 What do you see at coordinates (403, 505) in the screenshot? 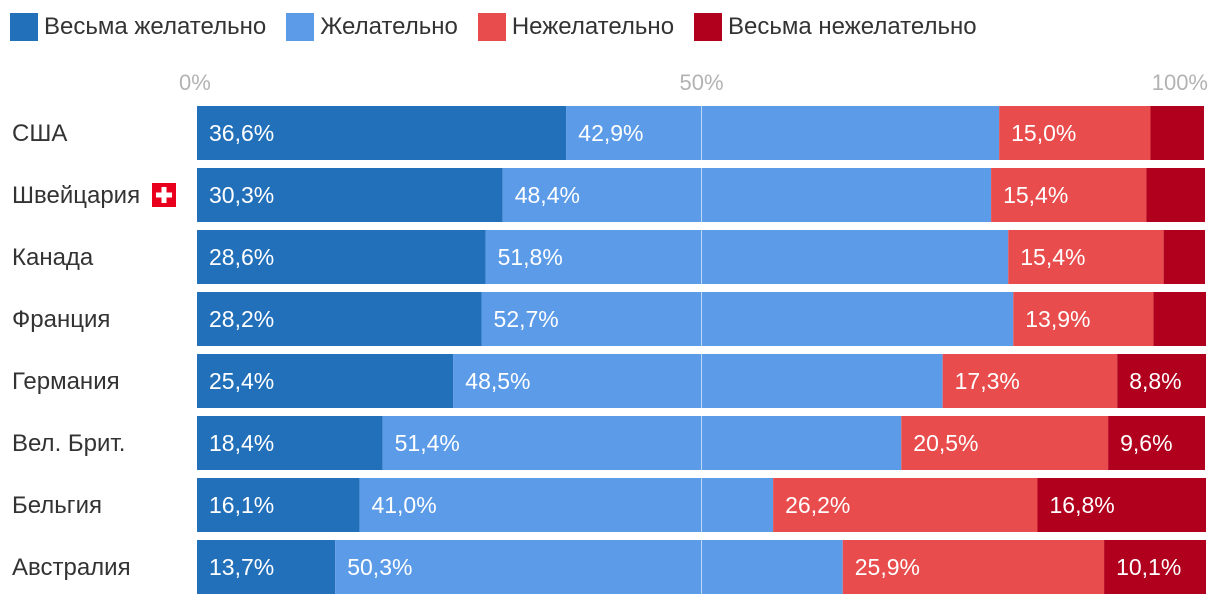
I see `data-label: 41,0%` at bounding box center [403, 505].